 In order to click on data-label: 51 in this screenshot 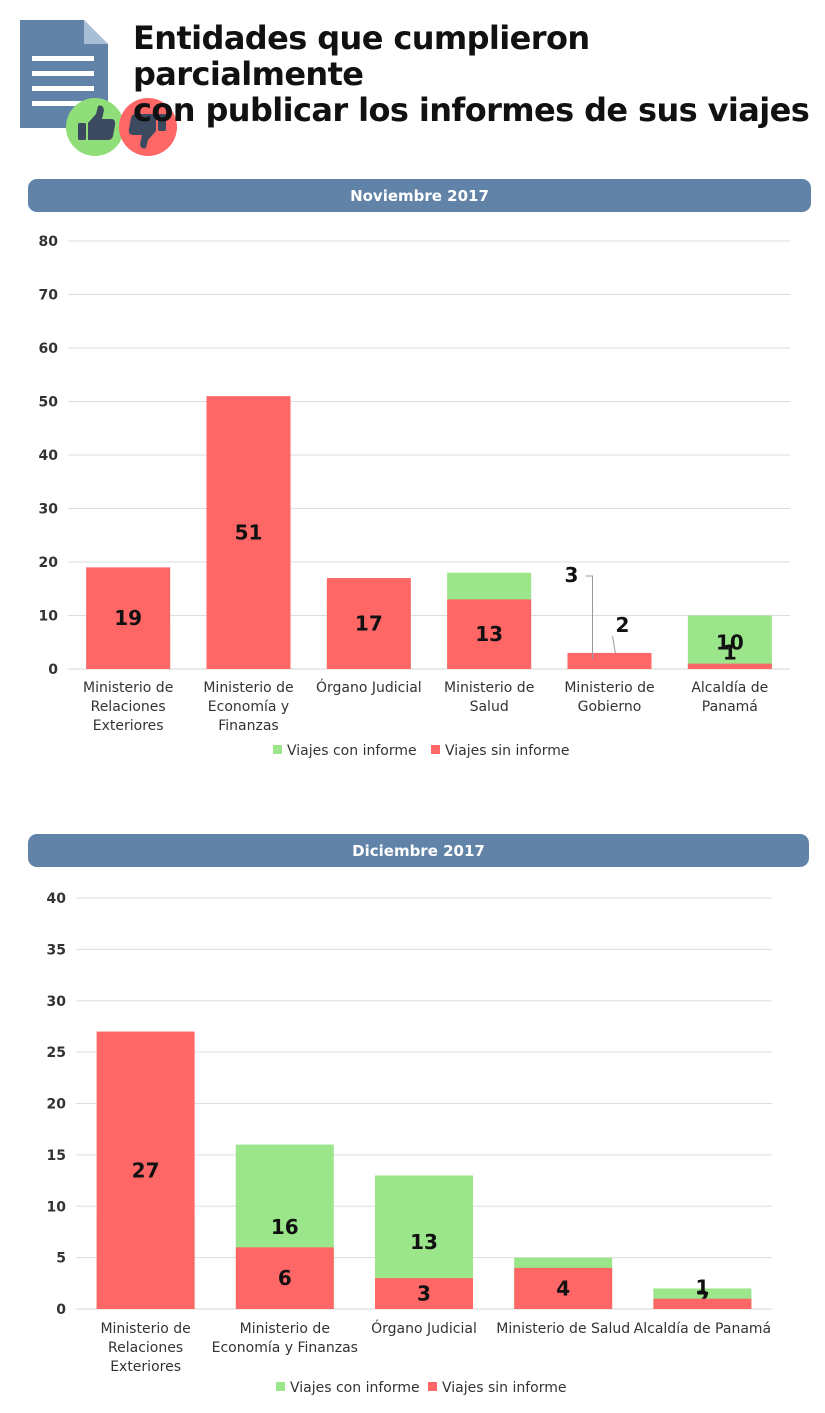, I will do `click(249, 533)`.